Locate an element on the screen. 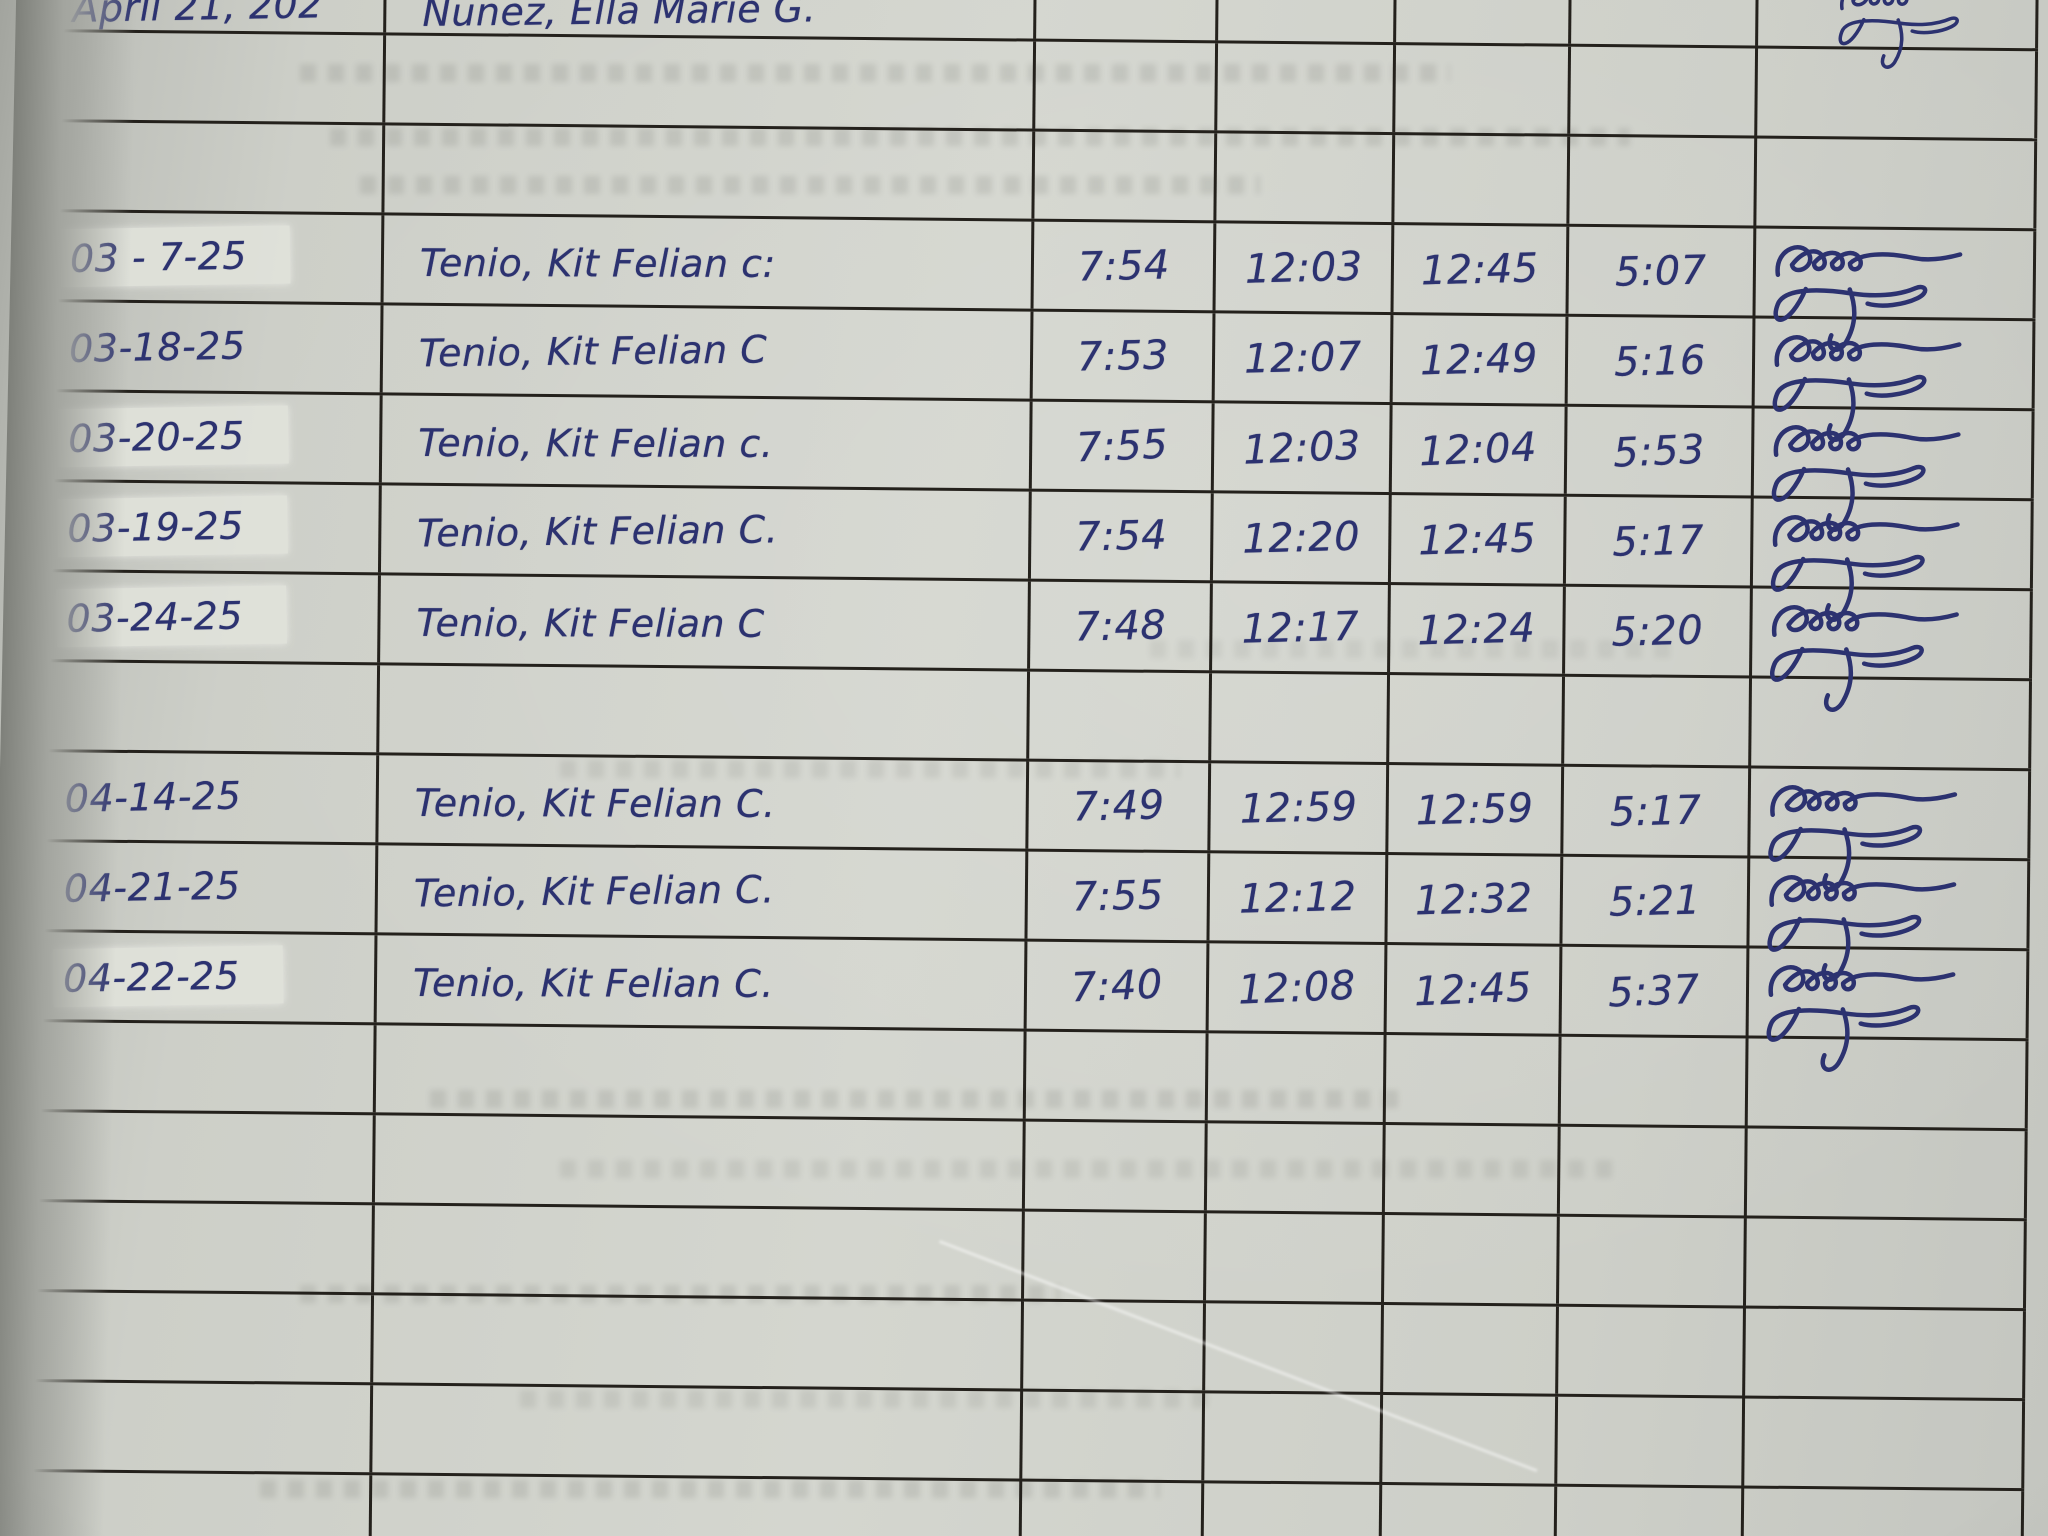 Image resolution: width=2048 pixels, height=1536 pixels. time-text-2: 12:49 is located at coordinates (1479, 359).